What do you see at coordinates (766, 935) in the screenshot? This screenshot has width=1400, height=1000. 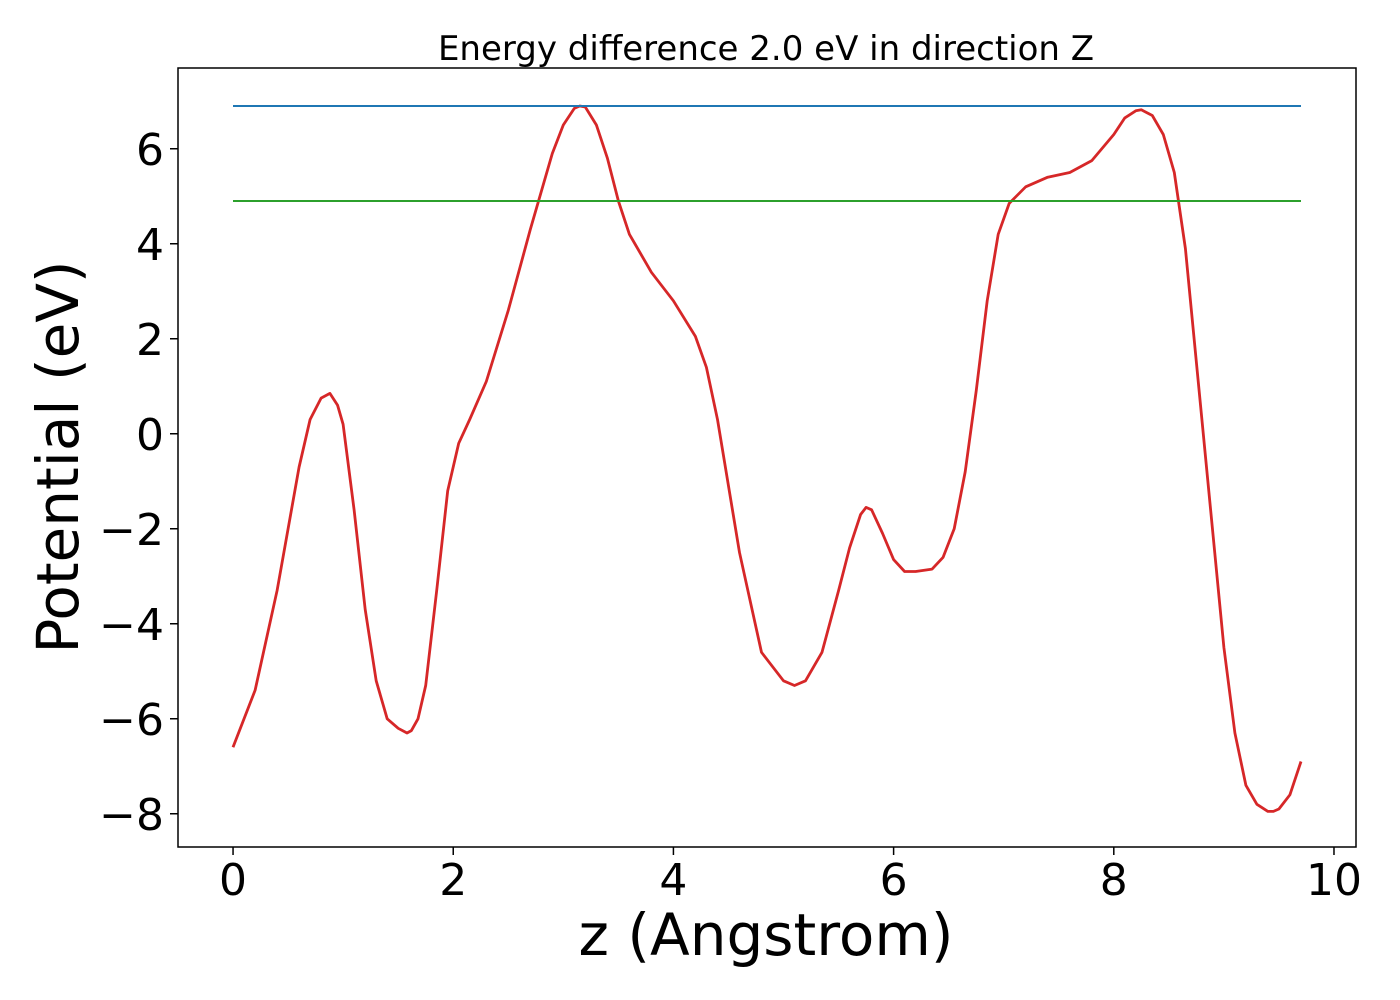 I see `x-axis-label: z (Angstrom)` at bounding box center [766, 935].